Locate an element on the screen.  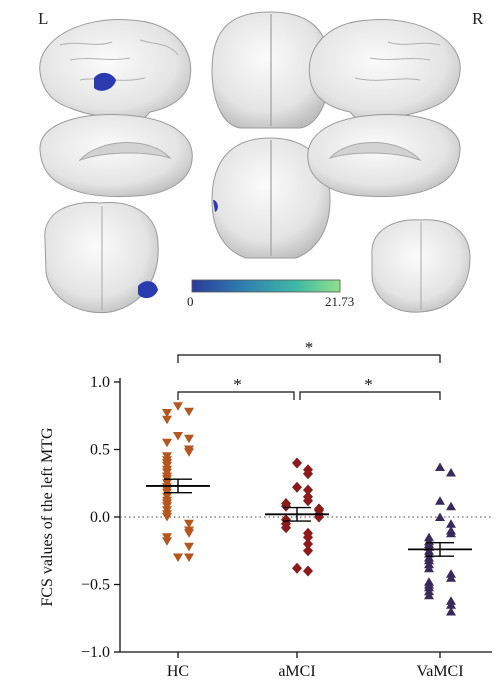
y-tick-label: 1.0 is located at coordinates (100, 382).